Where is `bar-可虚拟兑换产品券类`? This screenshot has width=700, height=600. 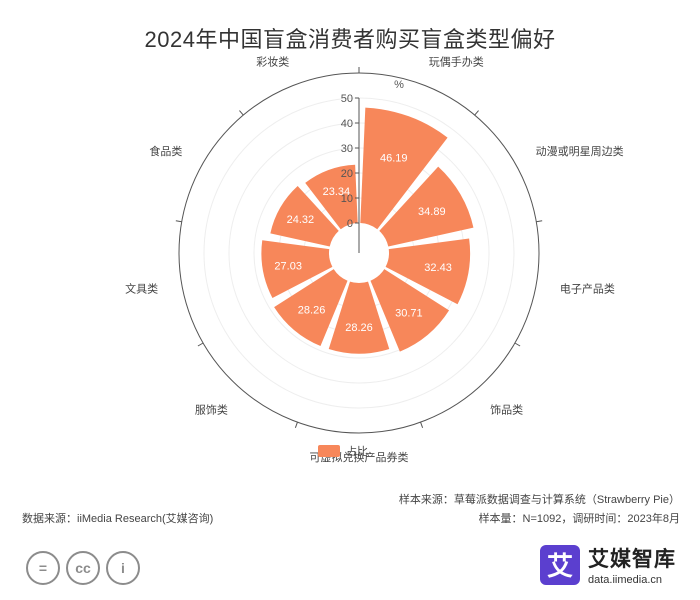 bar-可虚拟兑换产品券类 is located at coordinates (359, 317).